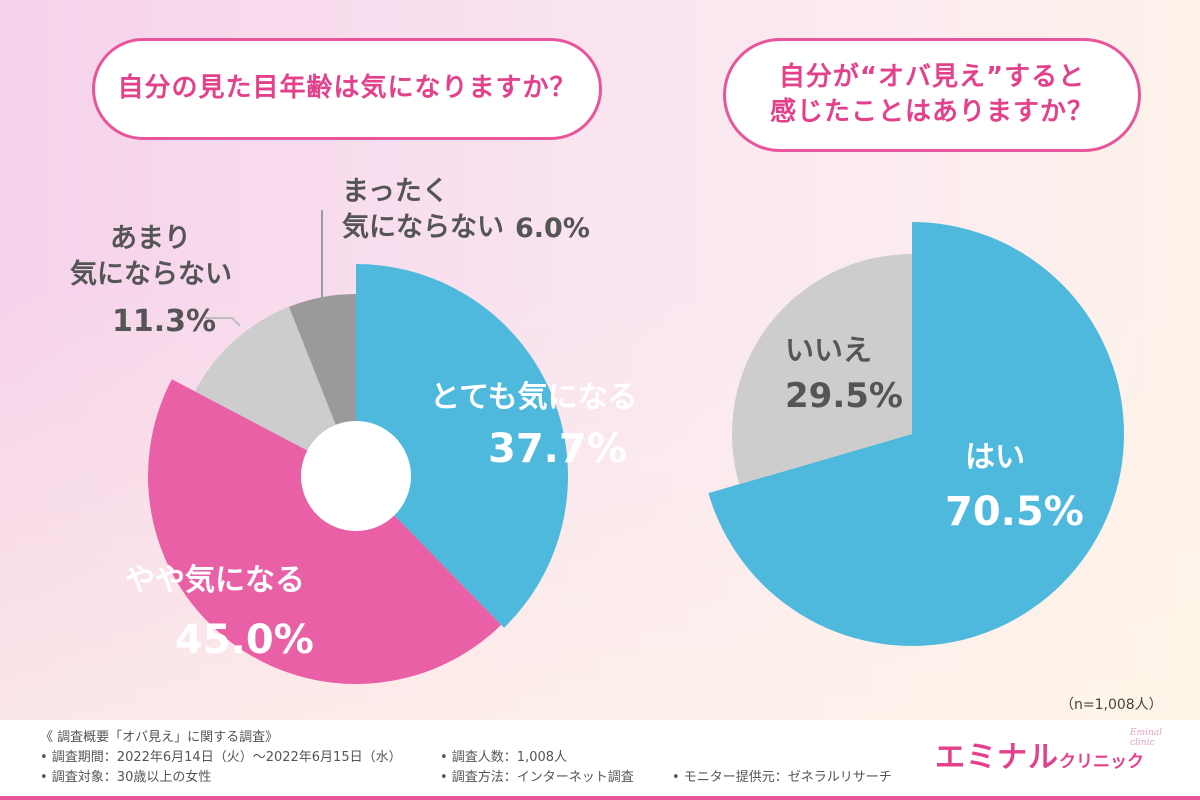 The width and height of the screenshot is (1200, 800). Describe the element at coordinates (423, 227) in the screenshot. I see `label-notatall-line2: 気にならない` at that location.